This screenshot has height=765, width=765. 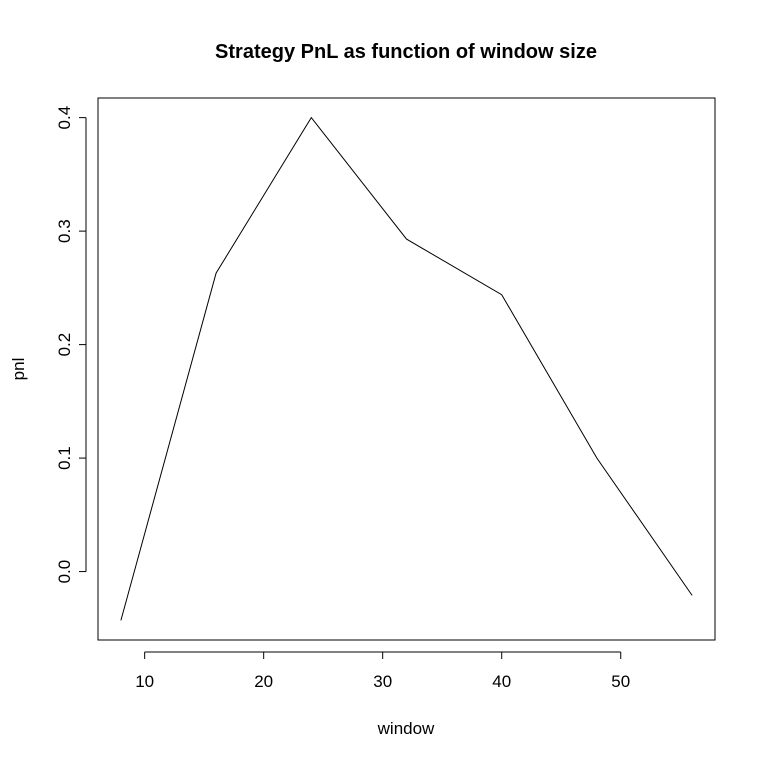 I want to click on y-tick-label: 0.0, so click(x=64, y=572).